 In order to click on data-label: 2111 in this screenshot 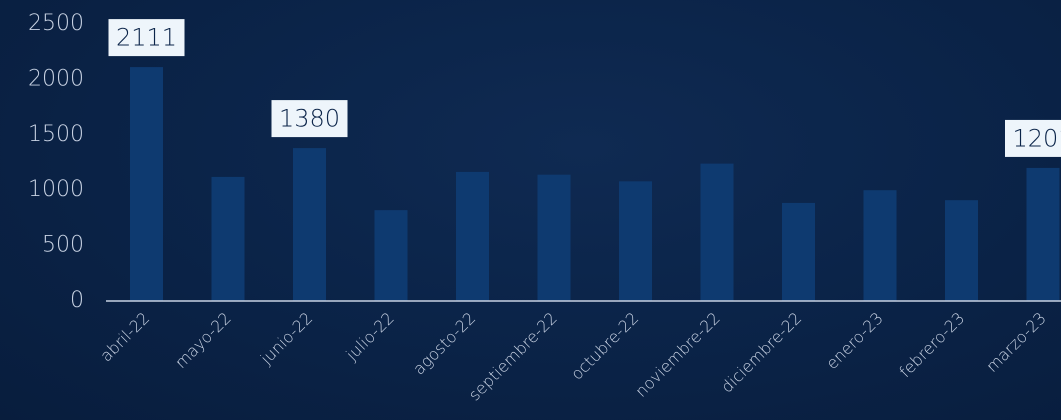, I will do `click(146, 38)`.